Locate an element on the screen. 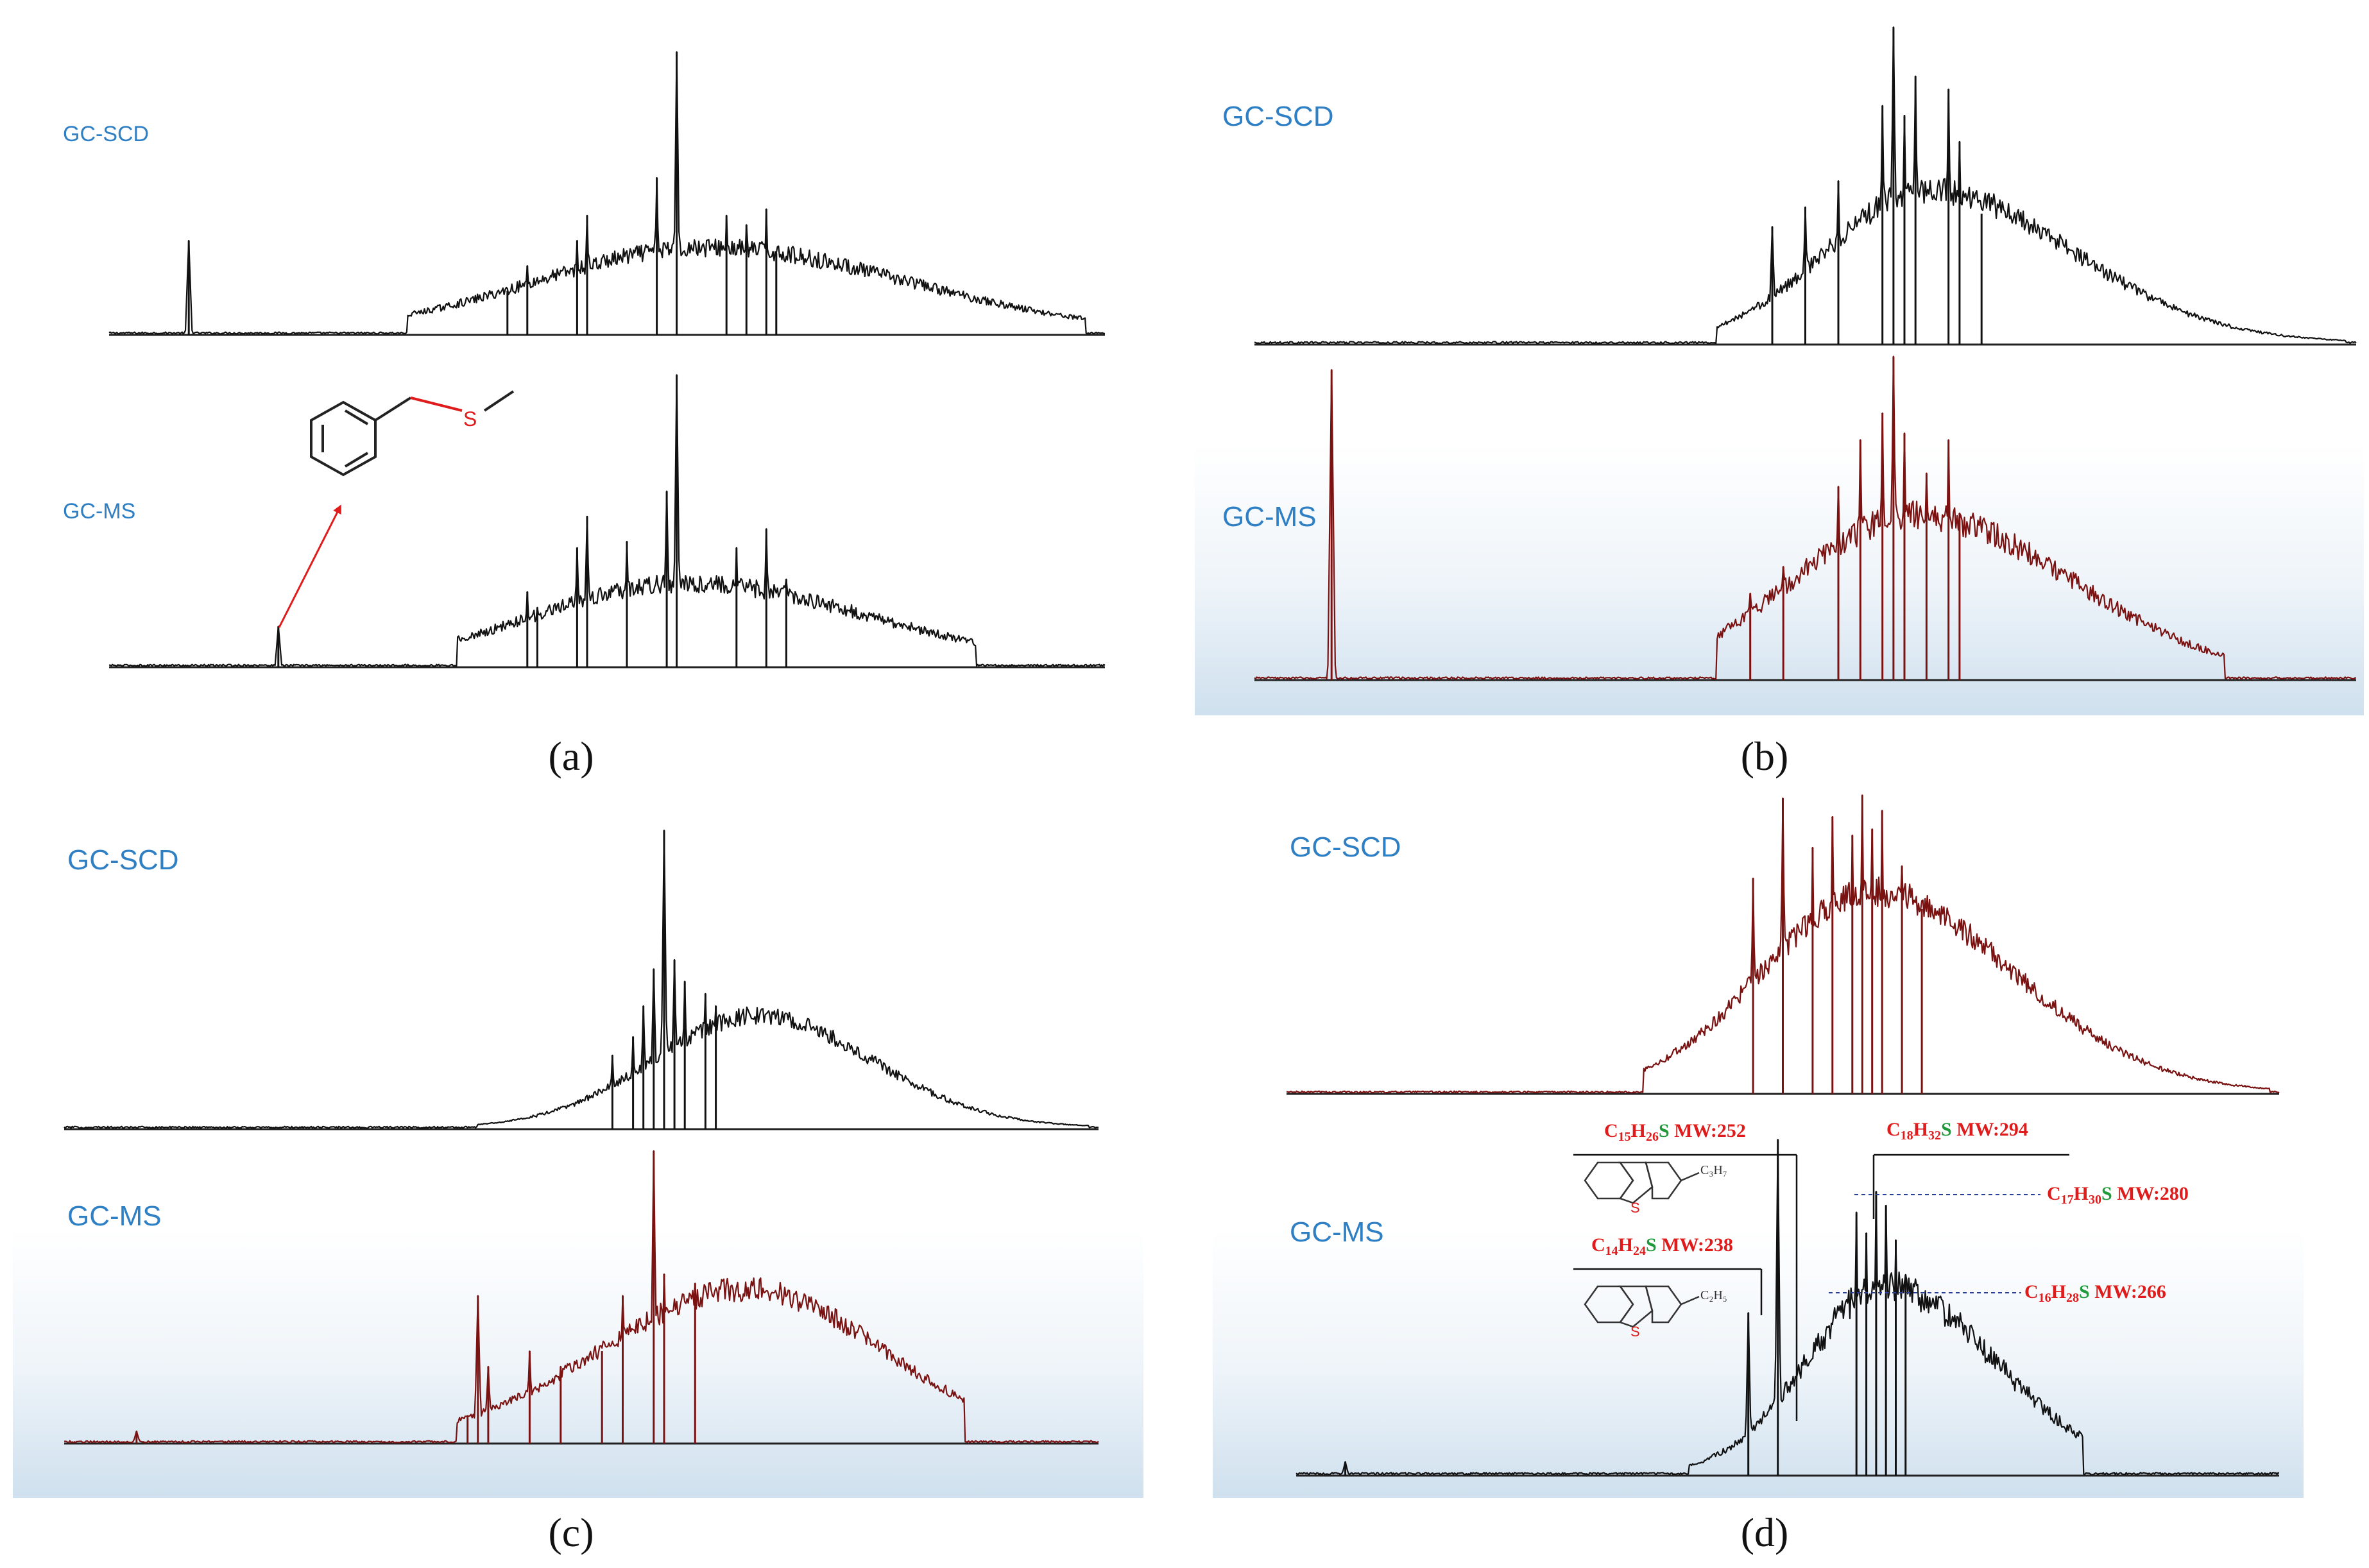 The image size is (2369, 1568). benzene-ring is located at coordinates (343, 438).